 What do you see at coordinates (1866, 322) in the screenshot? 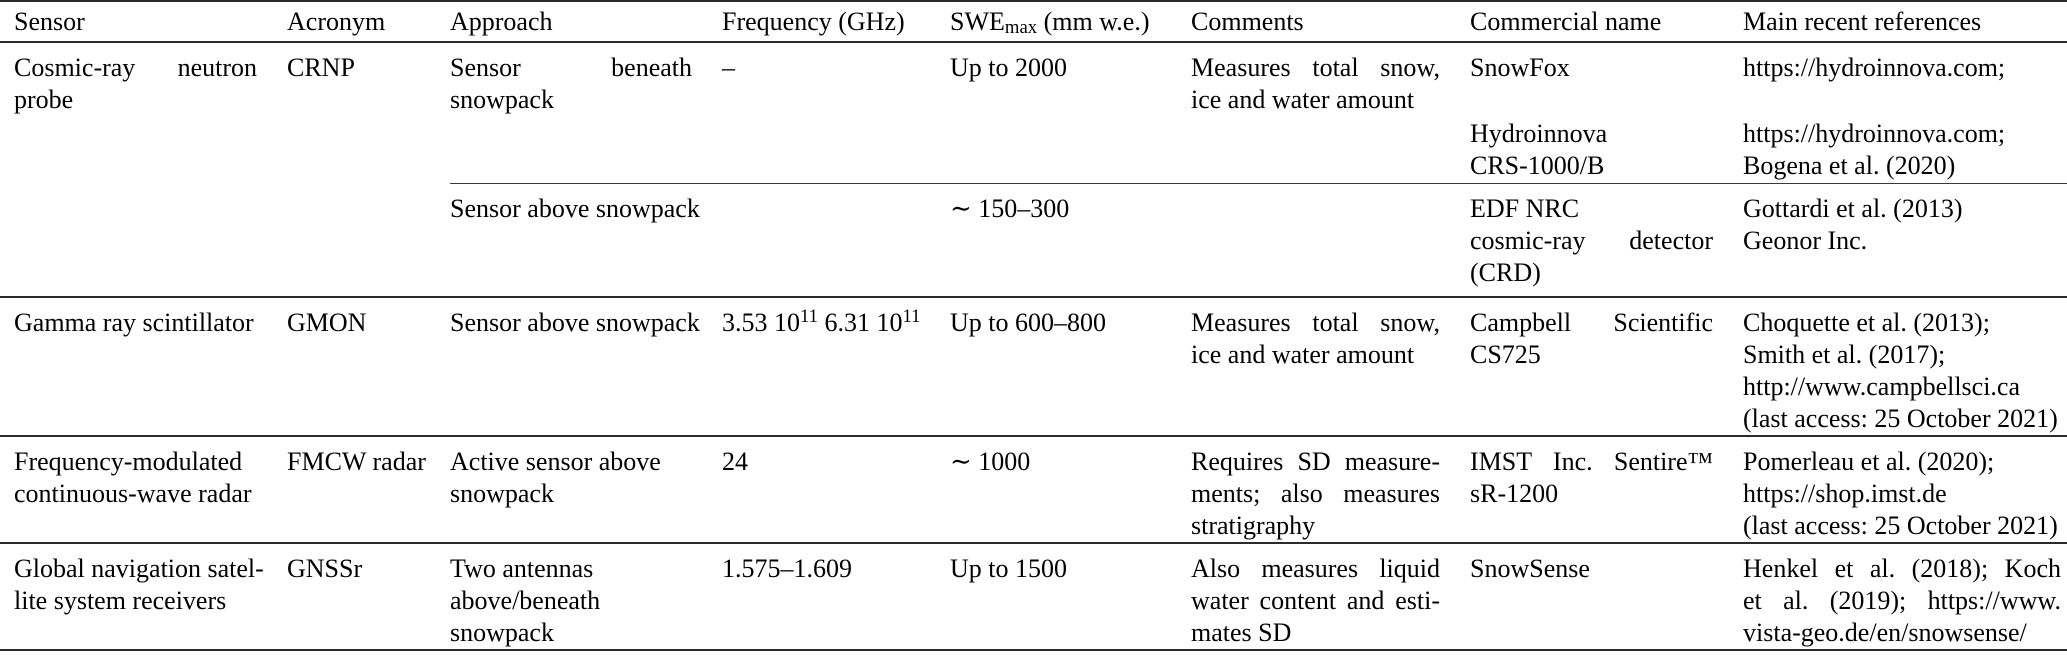
I see `text-line: Choquette et al. (2013);` at bounding box center [1866, 322].